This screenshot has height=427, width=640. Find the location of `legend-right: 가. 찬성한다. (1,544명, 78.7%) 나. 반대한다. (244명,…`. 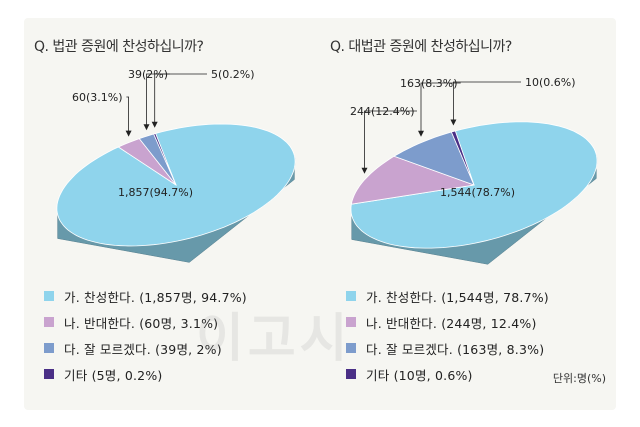

legend-right: 가. 찬성한다. (1,544명, 78.7%) 나. 반대한다. (244명,… is located at coordinates (447, 335).